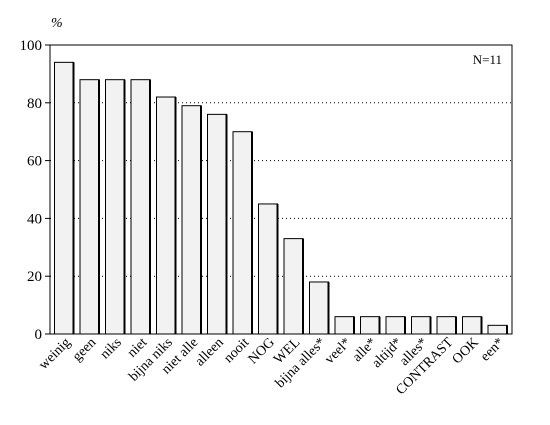 Image resolution: width=550 pixels, height=425 pixels. Describe the element at coordinates (210, 352) in the screenshot. I see `x-tick-label: alleen` at that location.